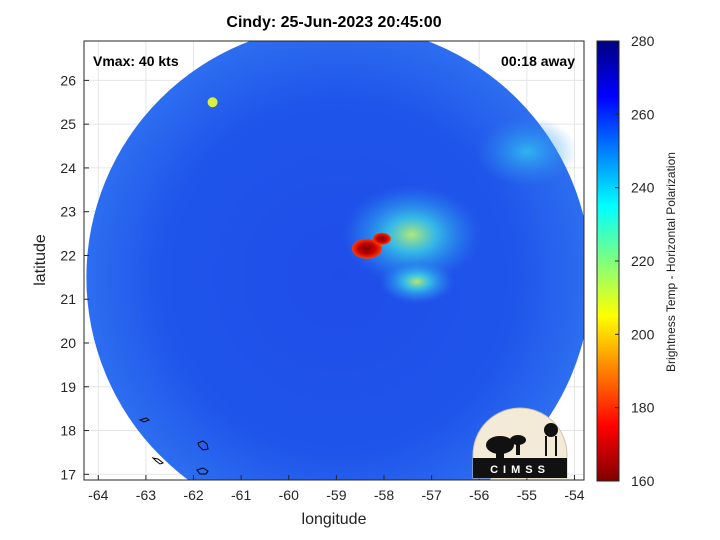  What do you see at coordinates (520, 470) in the screenshot?
I see `logo-text: CIMSS` at bounding box center [520, 470].